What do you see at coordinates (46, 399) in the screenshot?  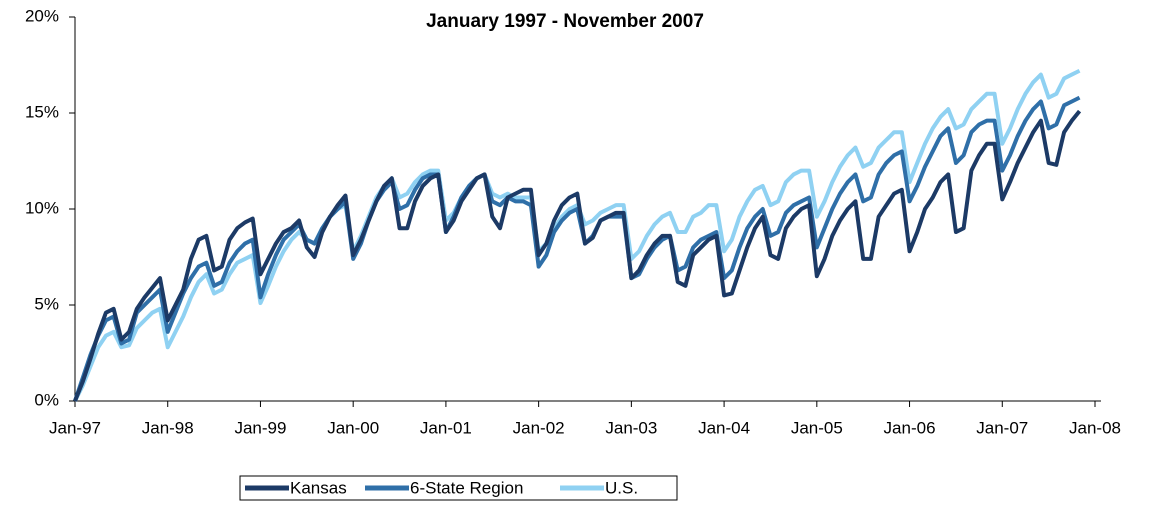 I see `y-tick-label: 0%` at bounding box center [46, 399].